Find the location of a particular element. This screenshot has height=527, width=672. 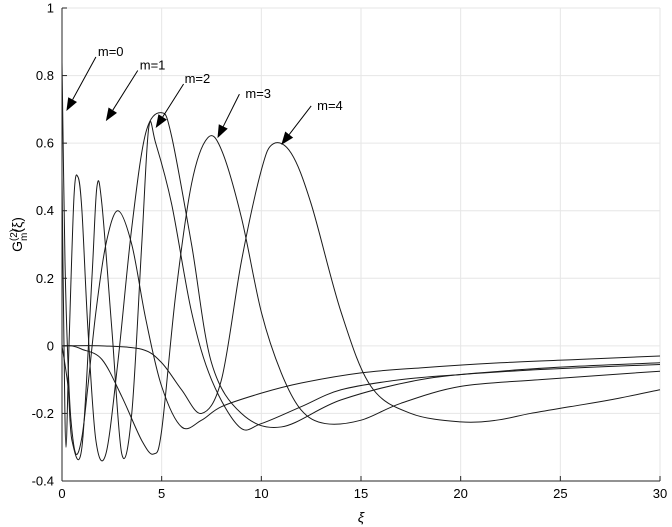

y-axis-label-sup: (2) is located at coordinates (14, 235).